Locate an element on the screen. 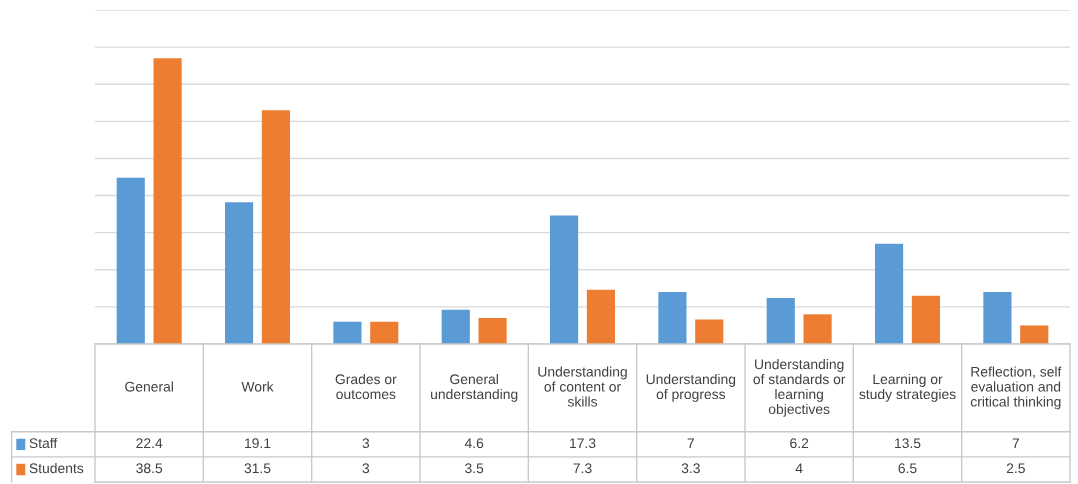 The image size is (1078, 484). x-tick-label: General is located at coordinates (149, 386).